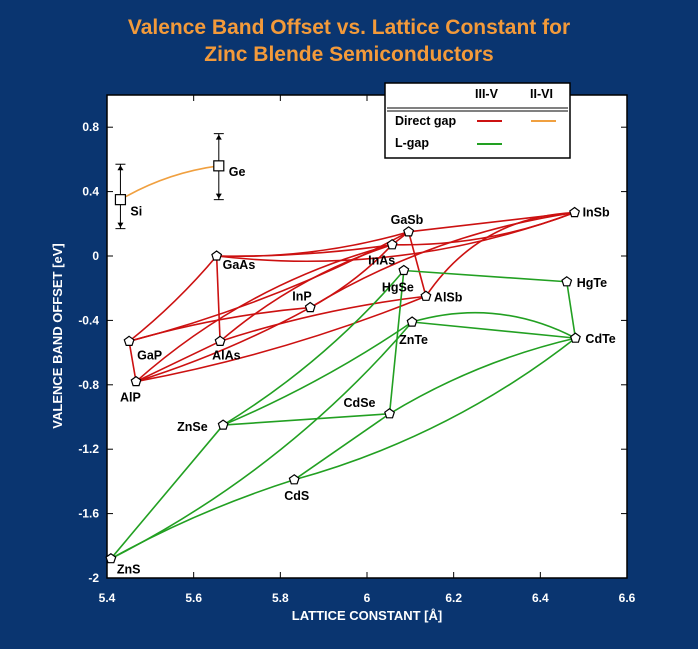 This screenshot has width=698, height=649. Describe the element at coordinates (482, 376) in the screenshot. I see `curve-cdse-cdte` at that location.